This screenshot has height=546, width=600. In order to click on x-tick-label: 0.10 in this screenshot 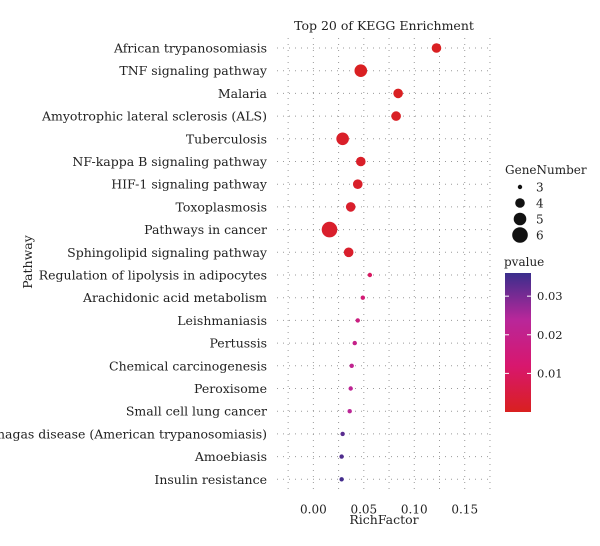, I will do `click(414, 509)`.